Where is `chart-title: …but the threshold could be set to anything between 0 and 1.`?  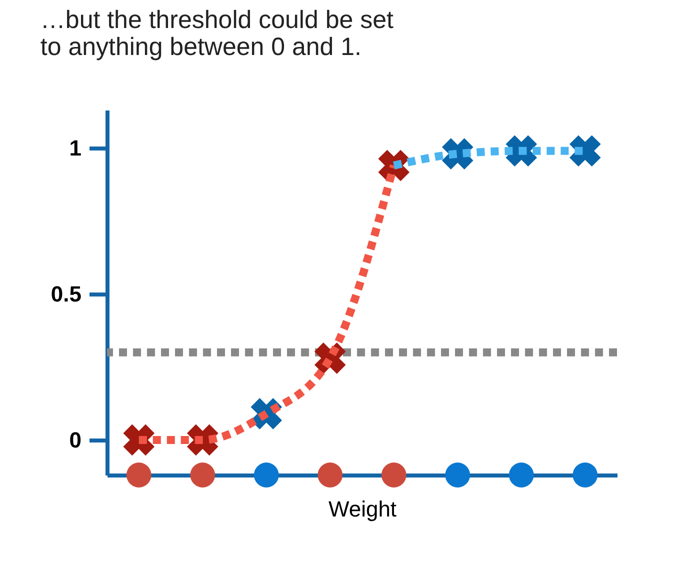 chart-title: …but the threshold could be set to anything between 0 and 1. is located at coordinates (217, 33).